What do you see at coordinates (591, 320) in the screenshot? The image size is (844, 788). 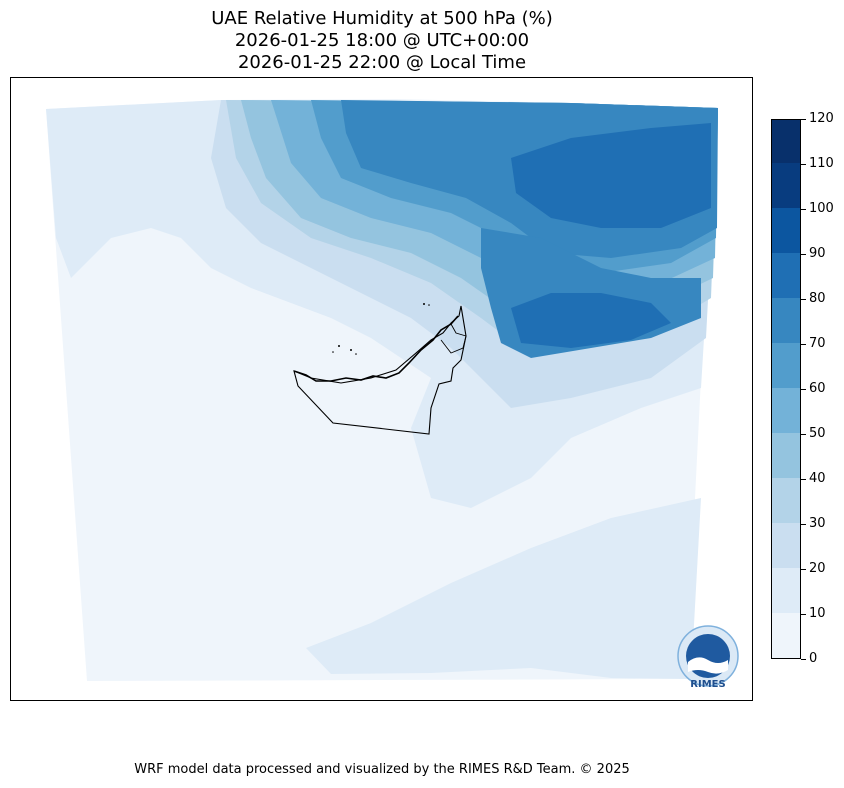 I see `humidity-band-80-90-tongue` at bounding box center [591, 320].